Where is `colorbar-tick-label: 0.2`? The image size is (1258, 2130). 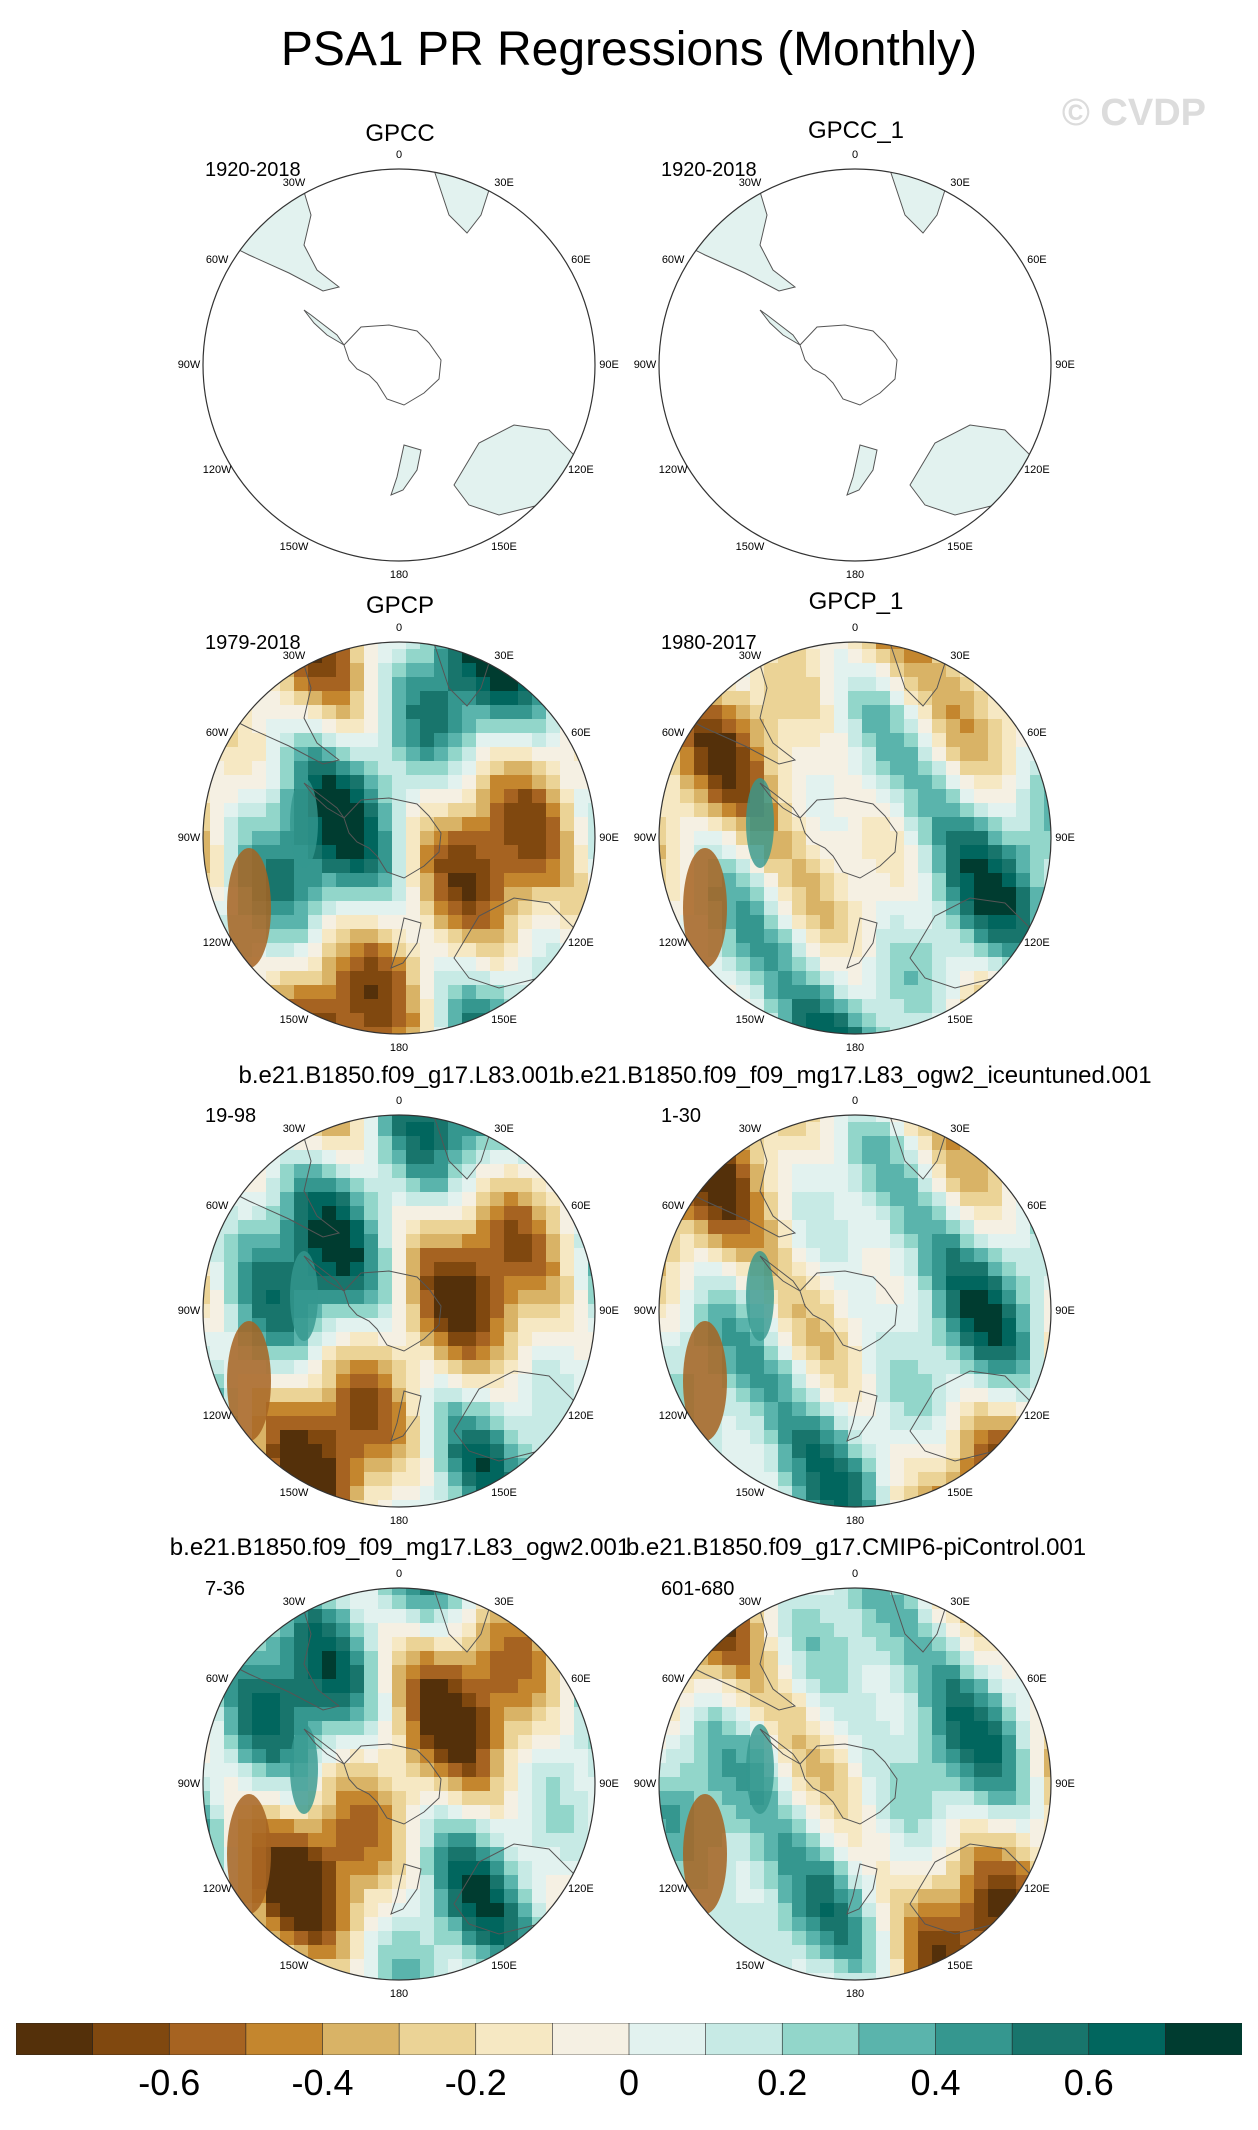
colorbar-tick-label: 0.2 is located at coordinates (782, 2082).